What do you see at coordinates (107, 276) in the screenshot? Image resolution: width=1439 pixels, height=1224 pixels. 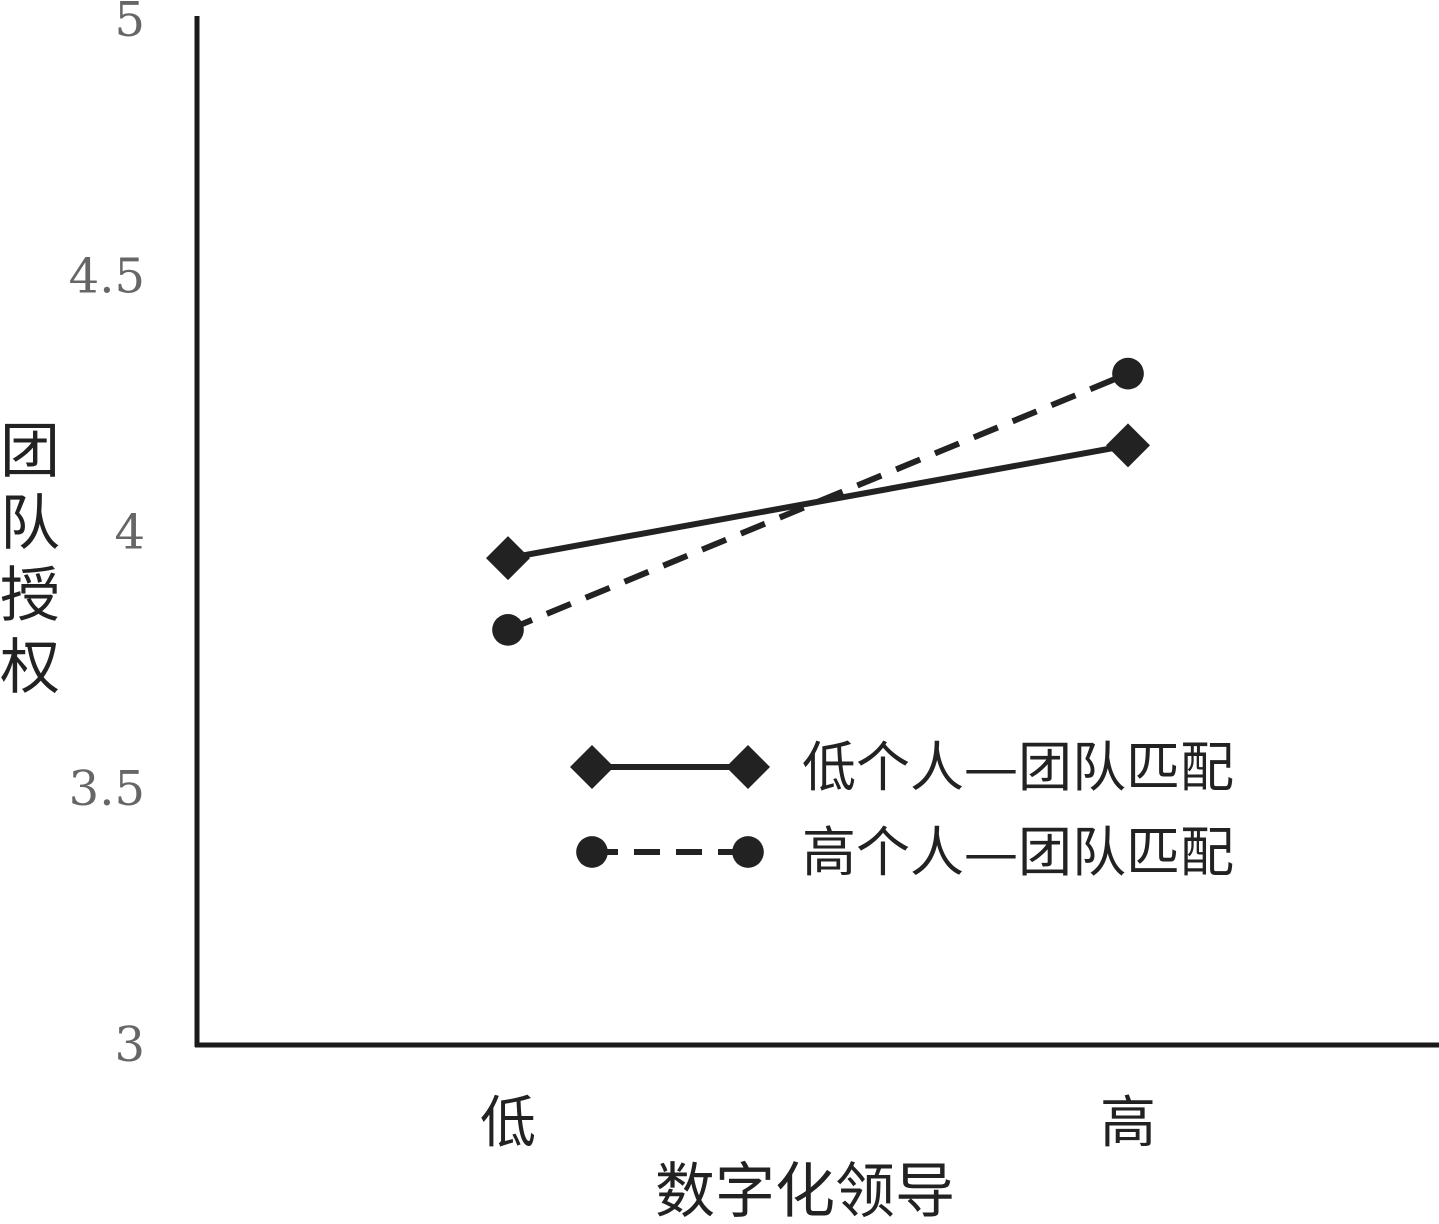 I see `y-tick-label: 4.5` at bounding box center [107, 276].